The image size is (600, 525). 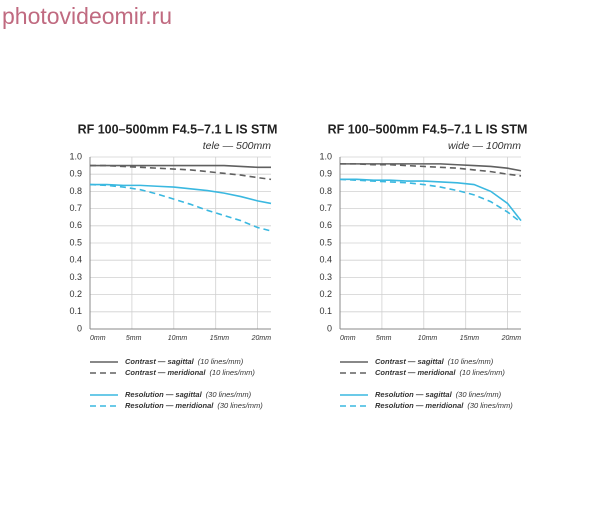 What do you see at coordinates (484, 146) in the screenshot?
I see `chart-subtitle: wide — 100mm` at bounding box center [484, 146].